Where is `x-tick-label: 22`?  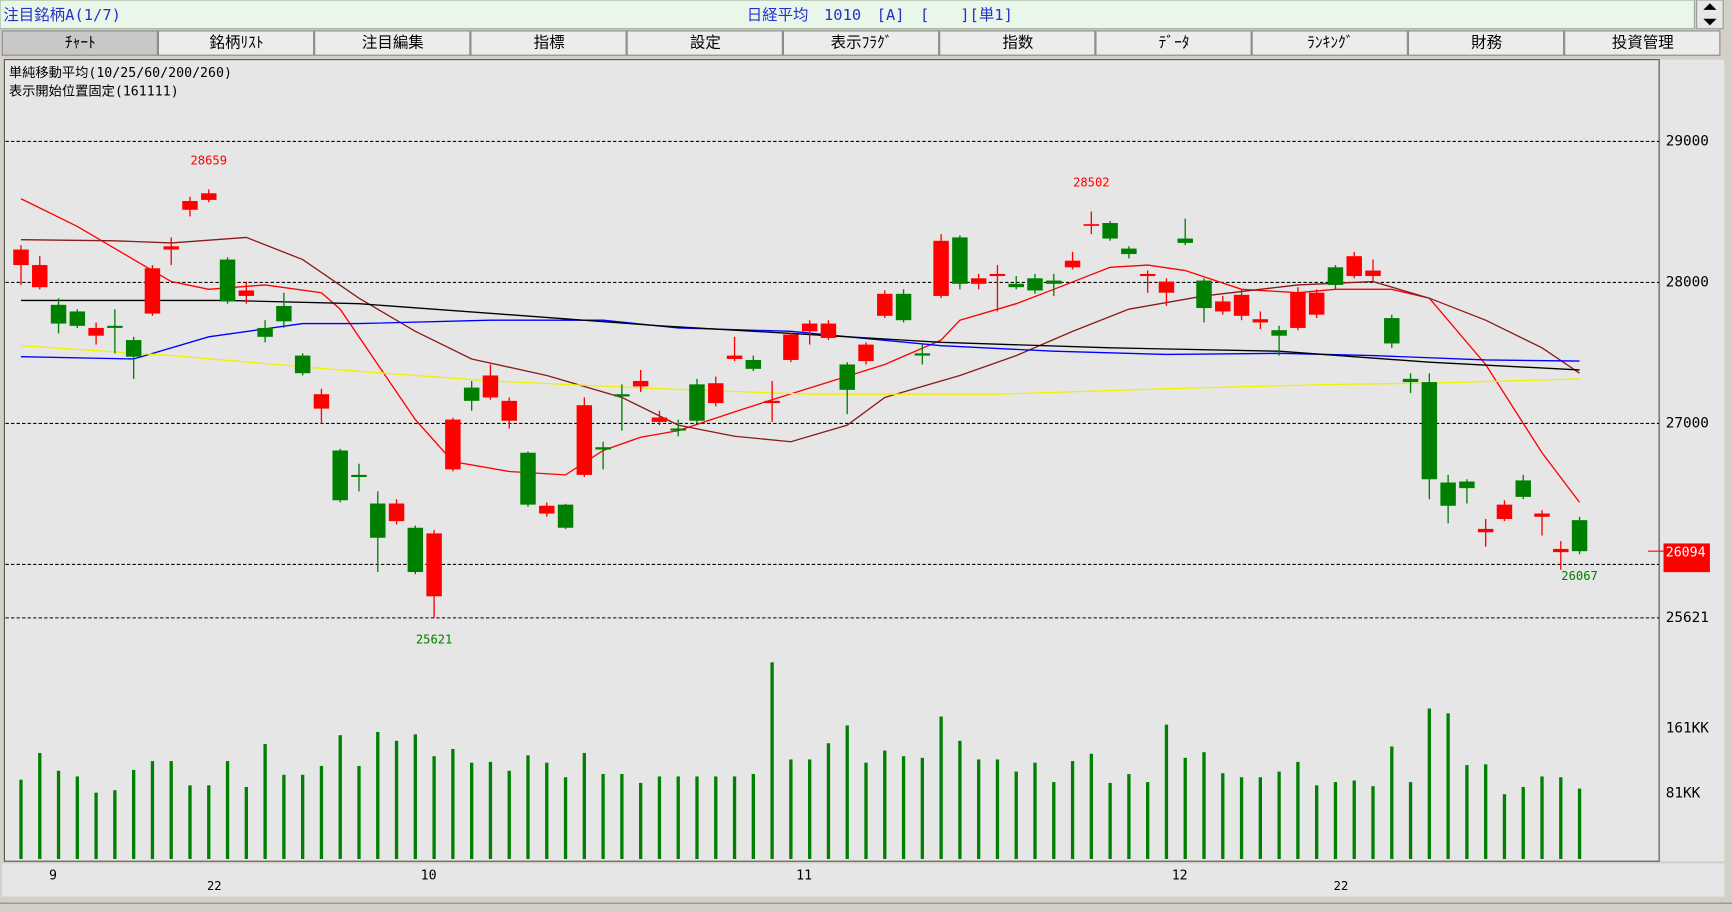
x-tick-label: 22 is located at coordinates (214, 886).